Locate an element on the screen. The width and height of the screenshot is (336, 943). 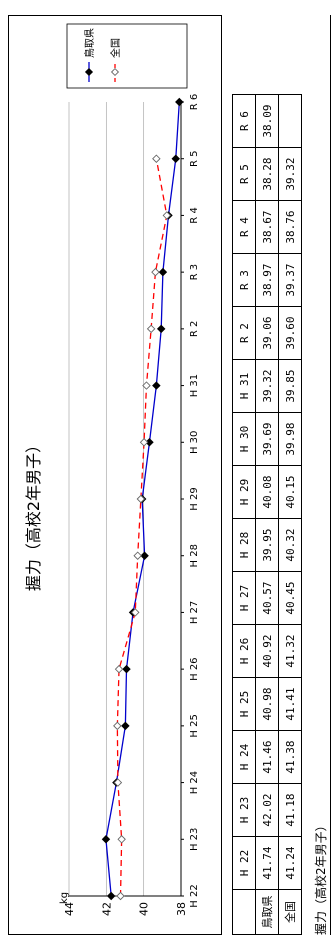
table-year-header: H 23 is located at coordinates (244, 810).